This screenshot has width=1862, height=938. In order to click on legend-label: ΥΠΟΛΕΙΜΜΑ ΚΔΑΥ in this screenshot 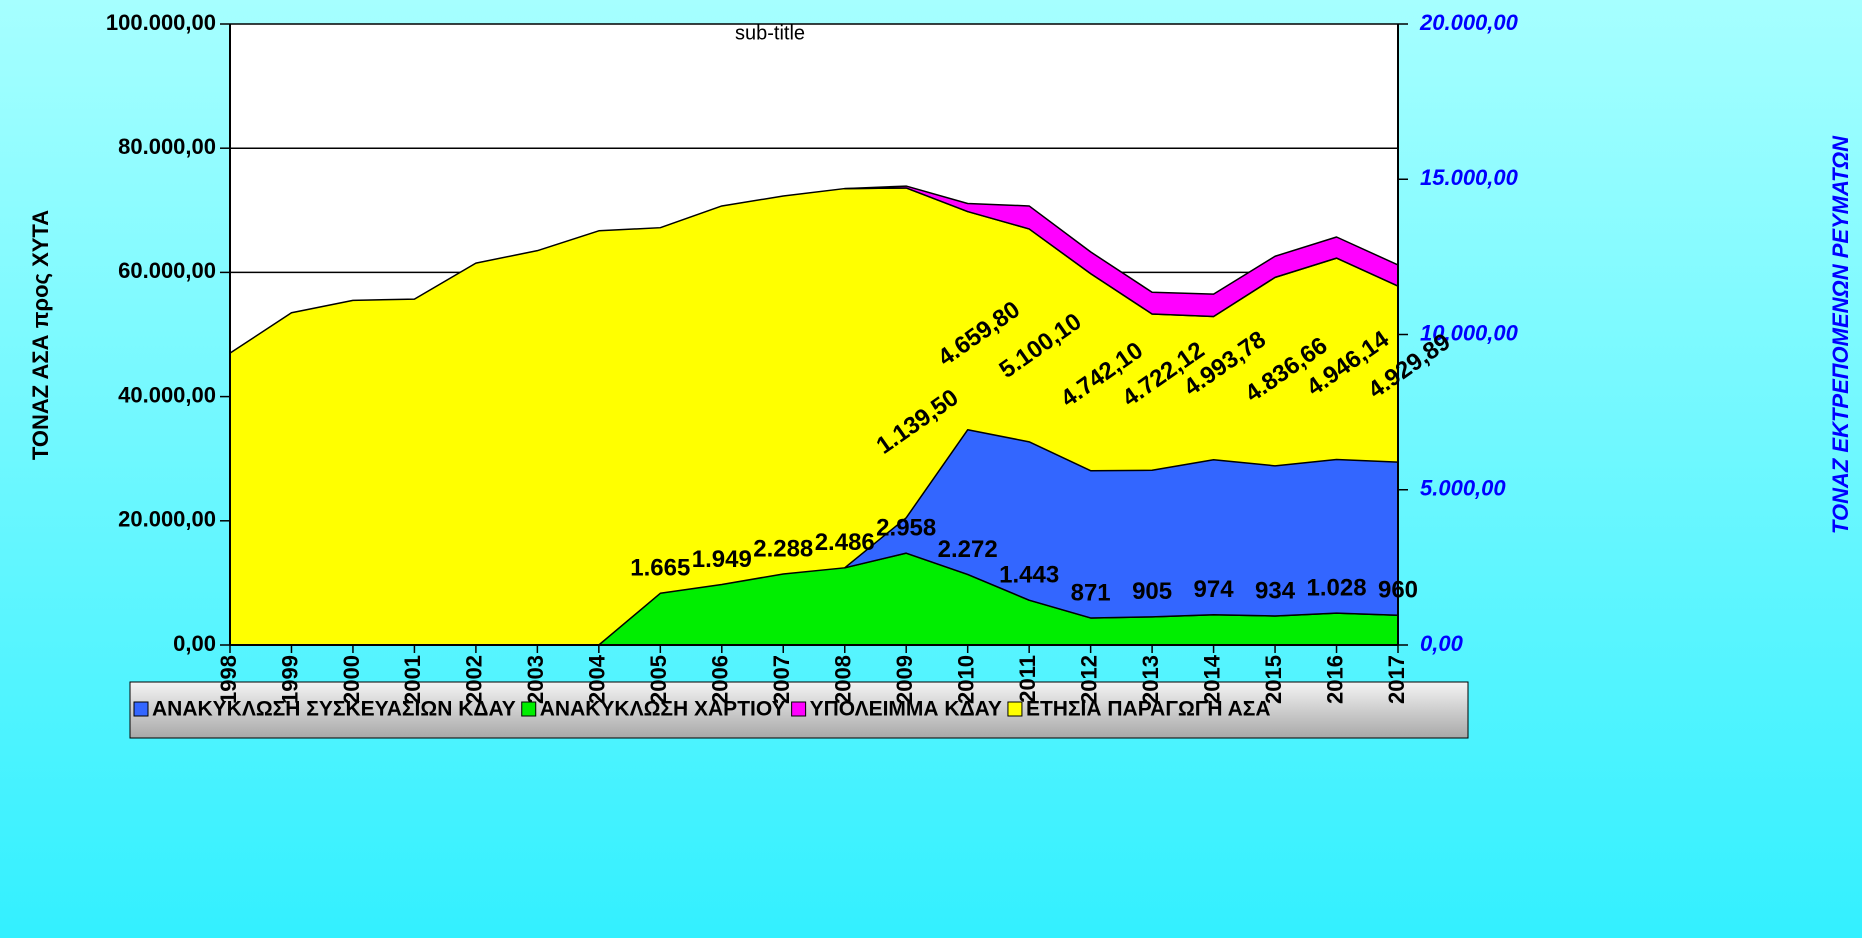, I will do `click(906, 709)`.